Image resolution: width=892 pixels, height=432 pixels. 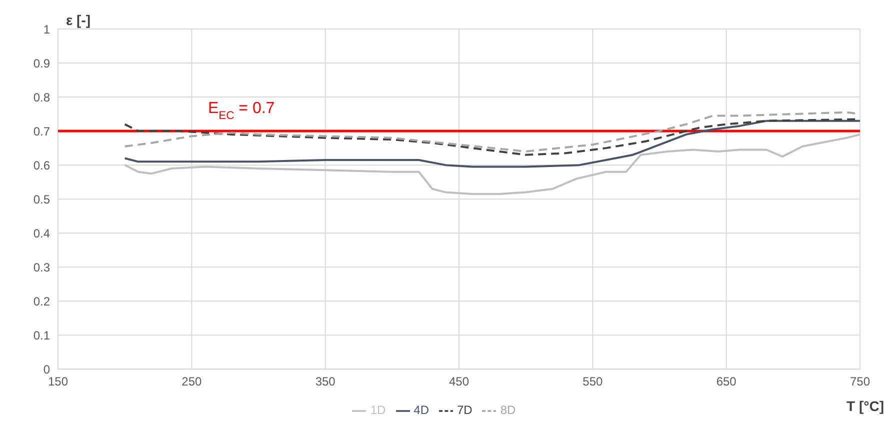 I want to click on y-tick-label: 0.4, so click(x=41, y=233).